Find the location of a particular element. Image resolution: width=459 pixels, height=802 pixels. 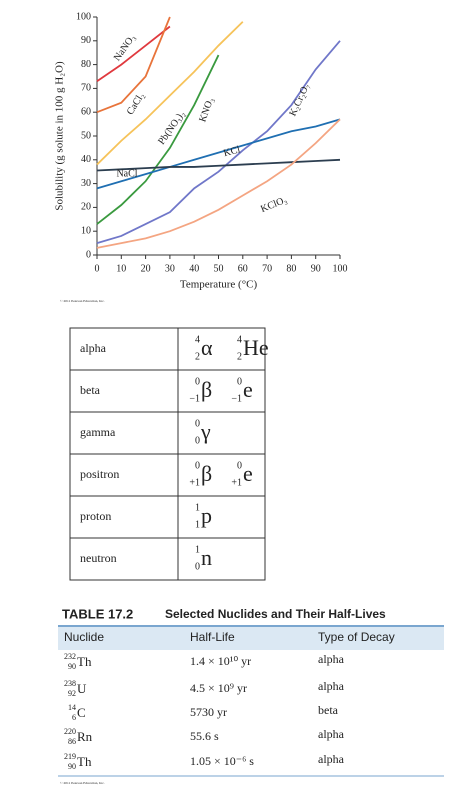

x-tick-label: 30 is located at coordinates (170, 268).